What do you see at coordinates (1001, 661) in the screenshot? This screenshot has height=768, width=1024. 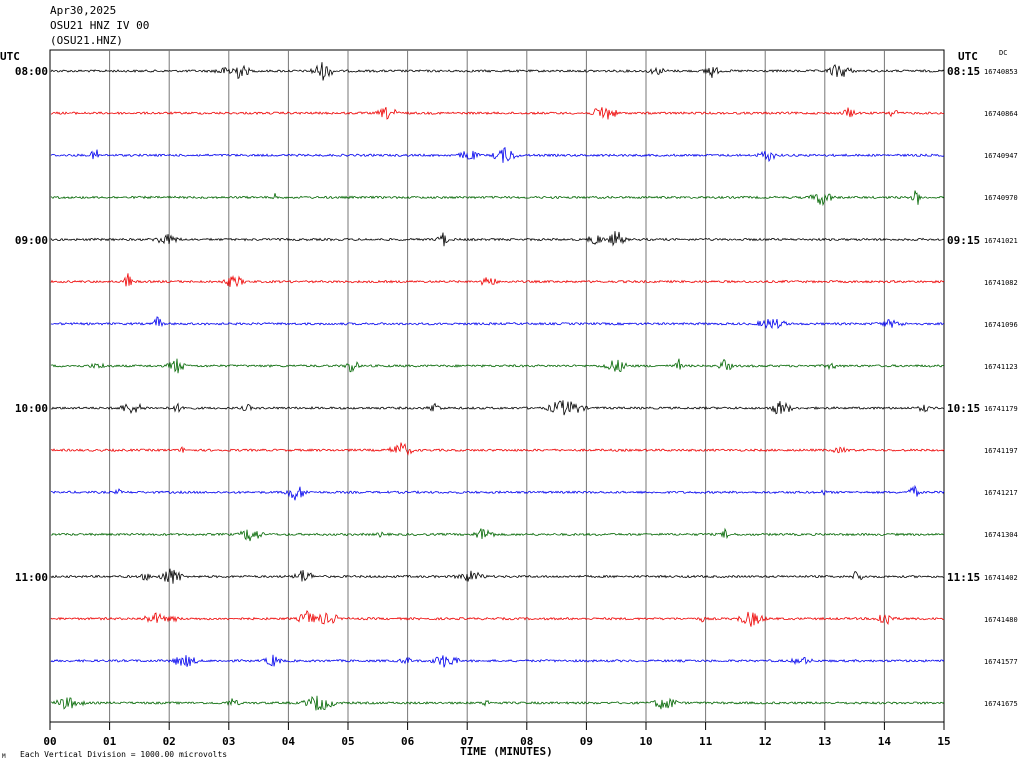 I see `row-count-label: 16741577` at bounding box center [1001, 661].